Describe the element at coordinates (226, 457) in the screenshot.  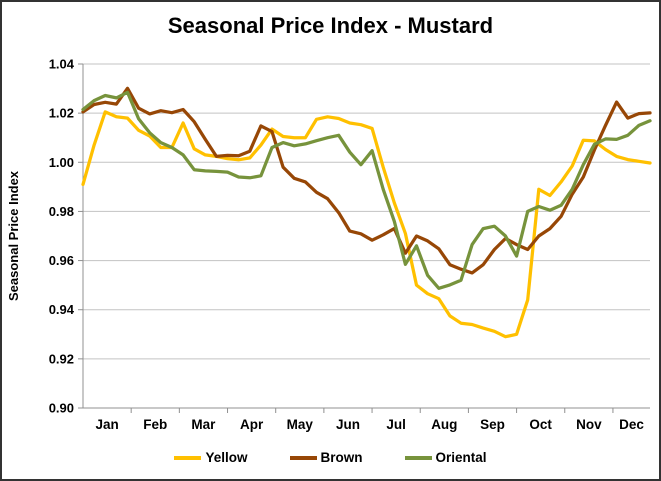
I see `legend-label-yellow: Yellow` at that location.